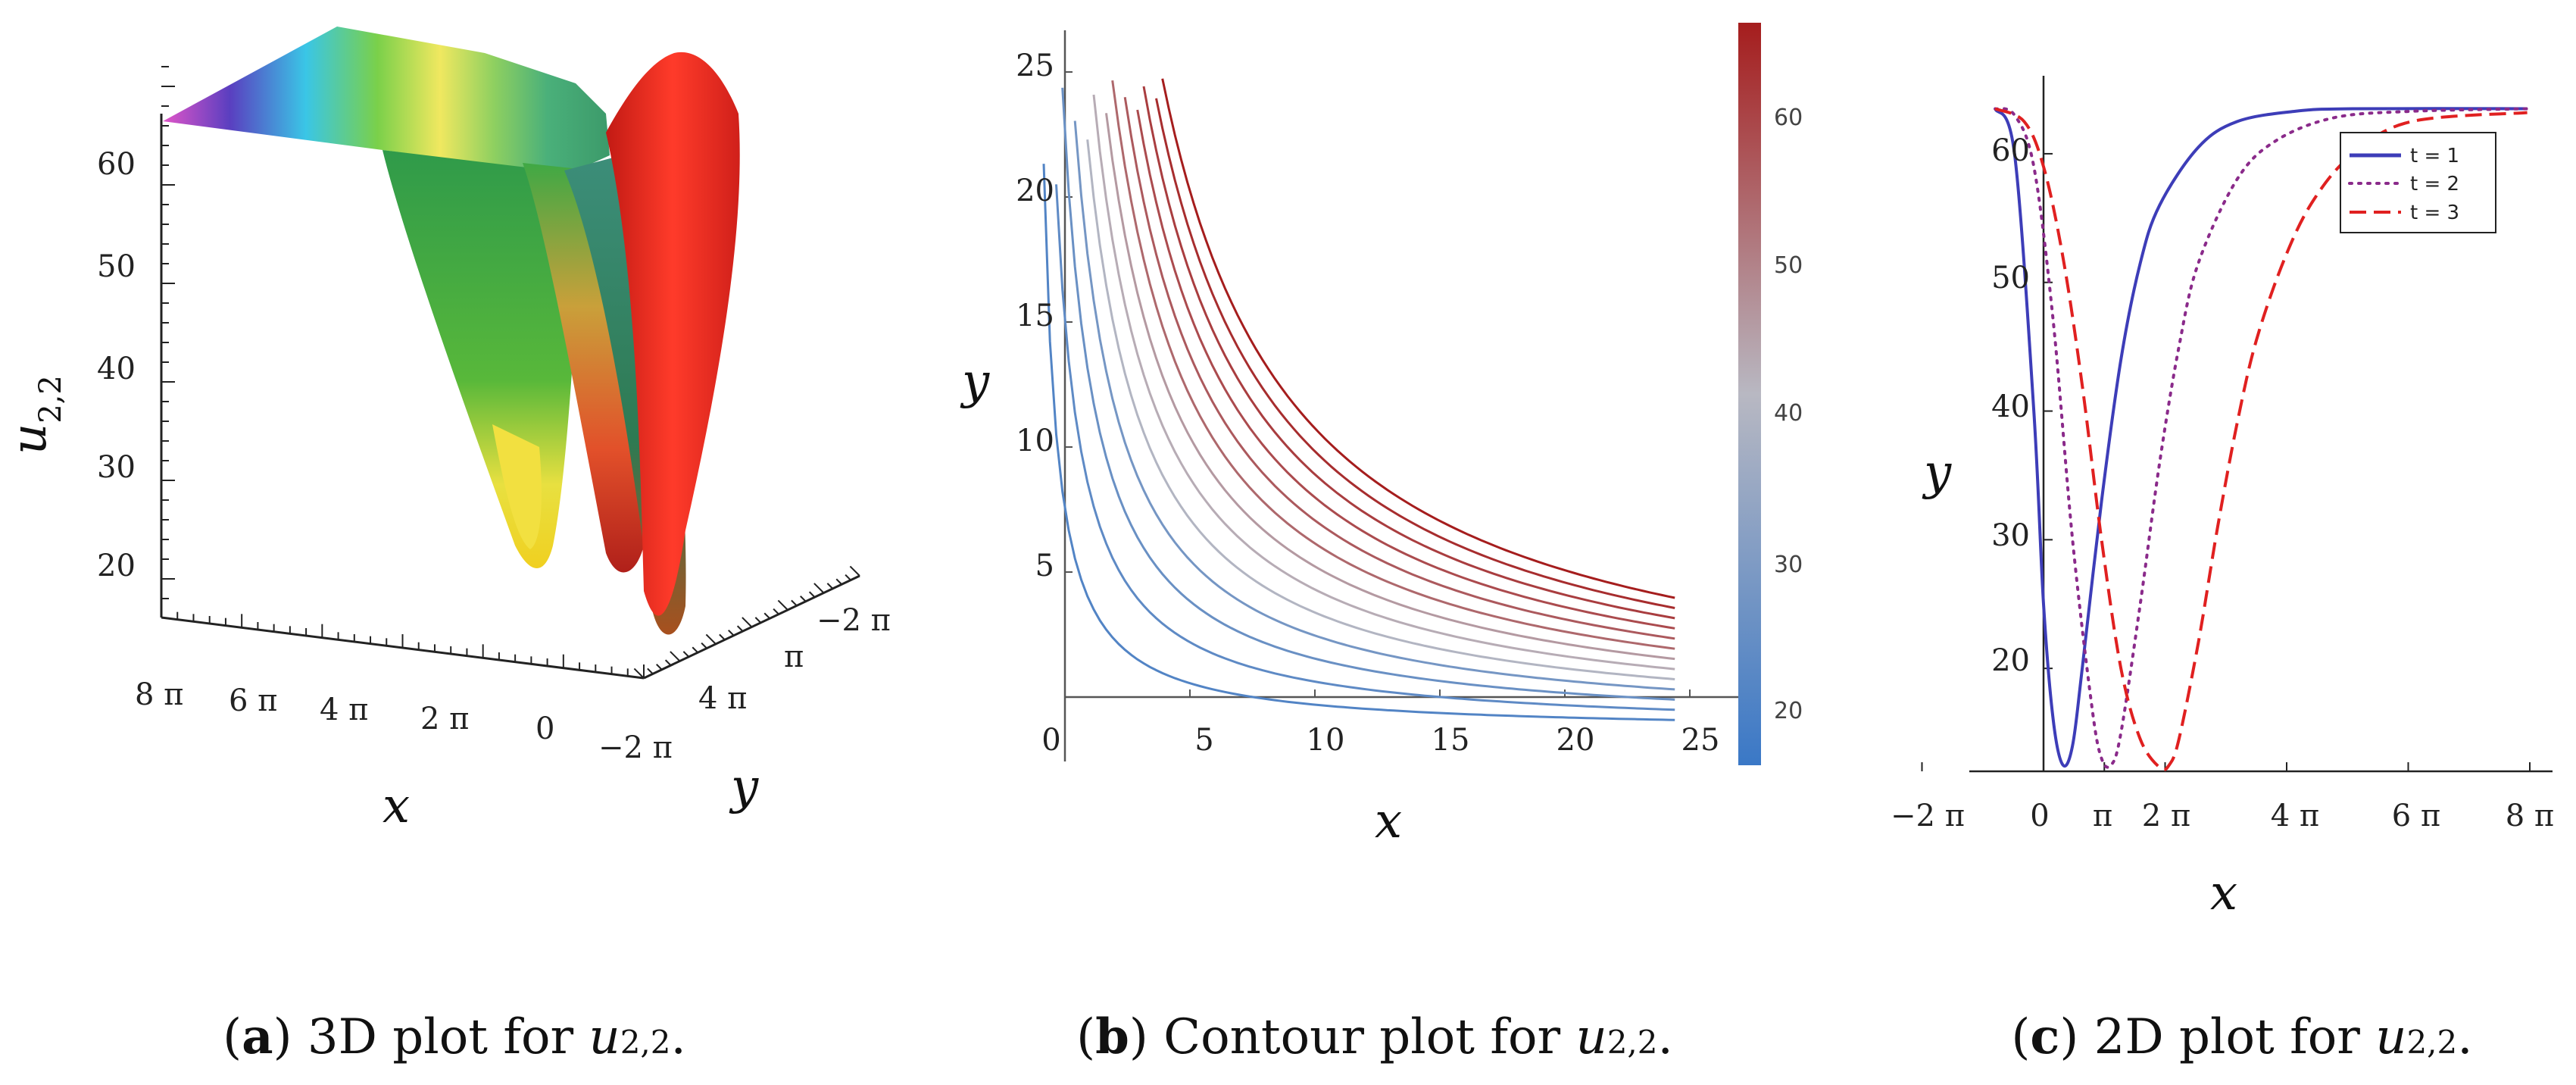 This screenshot has width=2576, height=1085. I want to click on line-y-tick-labels: 20 30 40 50 60, so click(2010, 406).